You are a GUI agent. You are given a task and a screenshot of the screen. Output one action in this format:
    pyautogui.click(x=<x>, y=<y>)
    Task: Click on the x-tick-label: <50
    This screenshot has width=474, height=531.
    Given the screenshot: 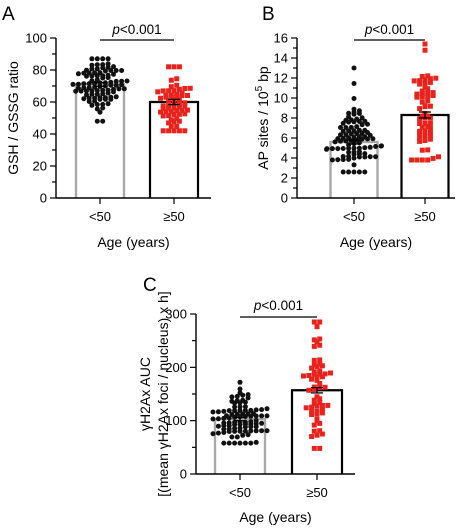 What is the action you would take?
    pyautogui.click(x=240, y=492)
    